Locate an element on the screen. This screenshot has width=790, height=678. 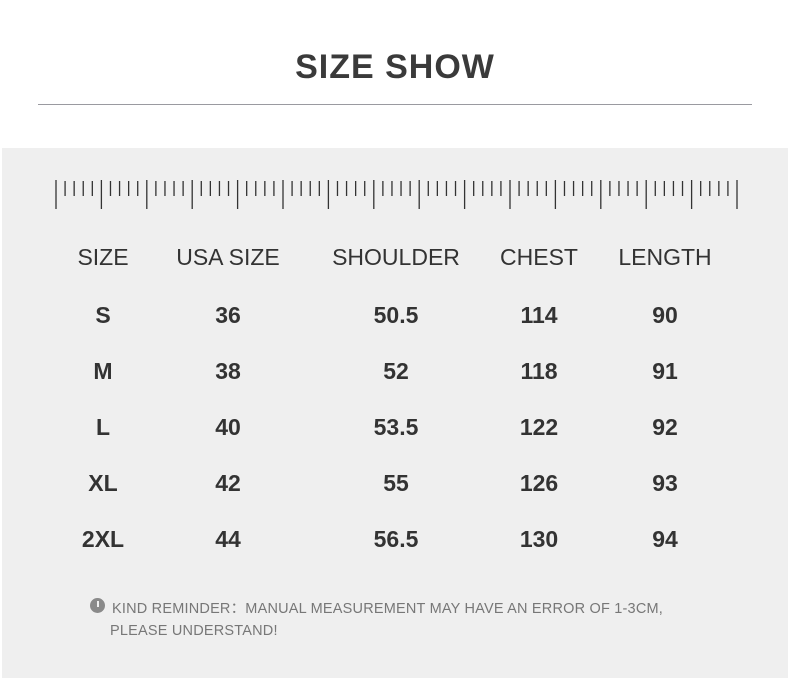
table-cell: 40 is located at coordinates (228, 427).